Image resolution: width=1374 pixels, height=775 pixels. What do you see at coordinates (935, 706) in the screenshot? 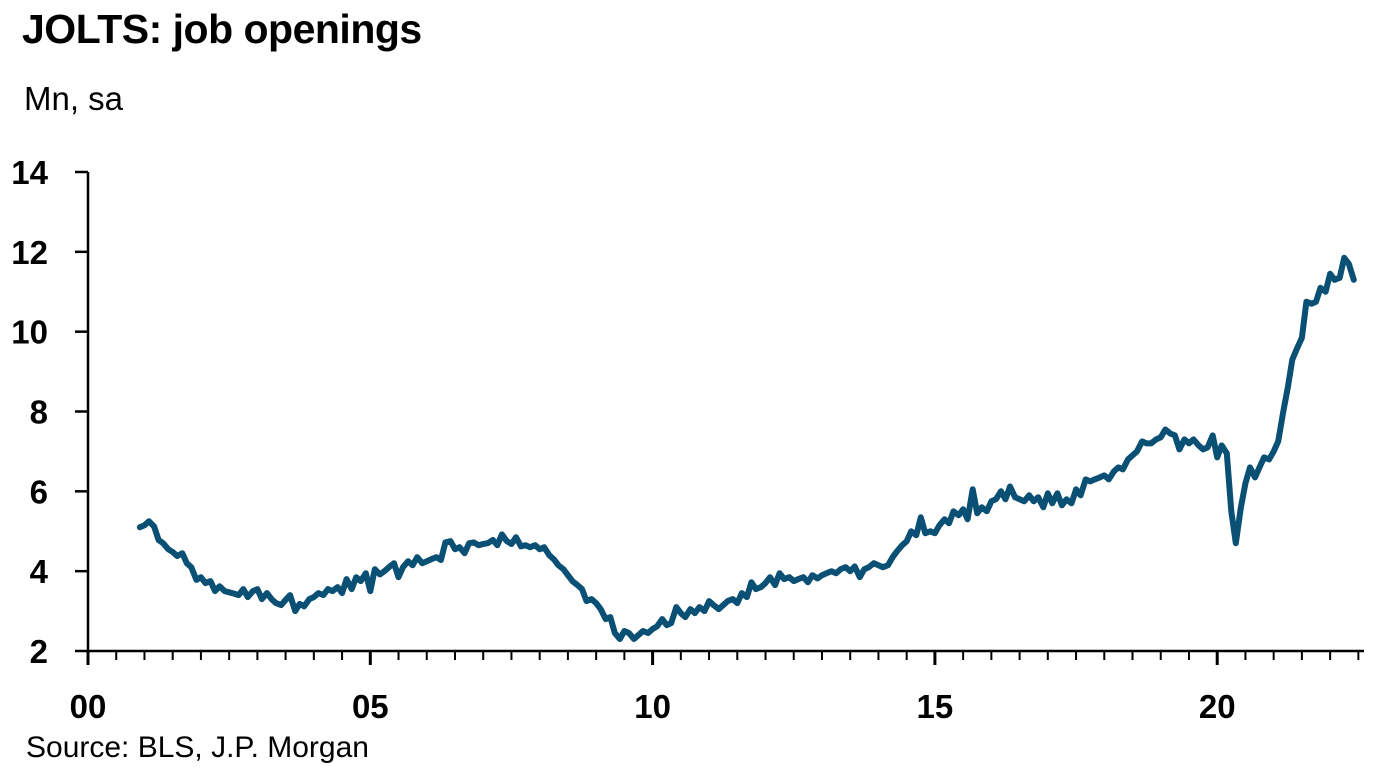
I see `x-tick-label: 15` at bounding box center [935, 706].